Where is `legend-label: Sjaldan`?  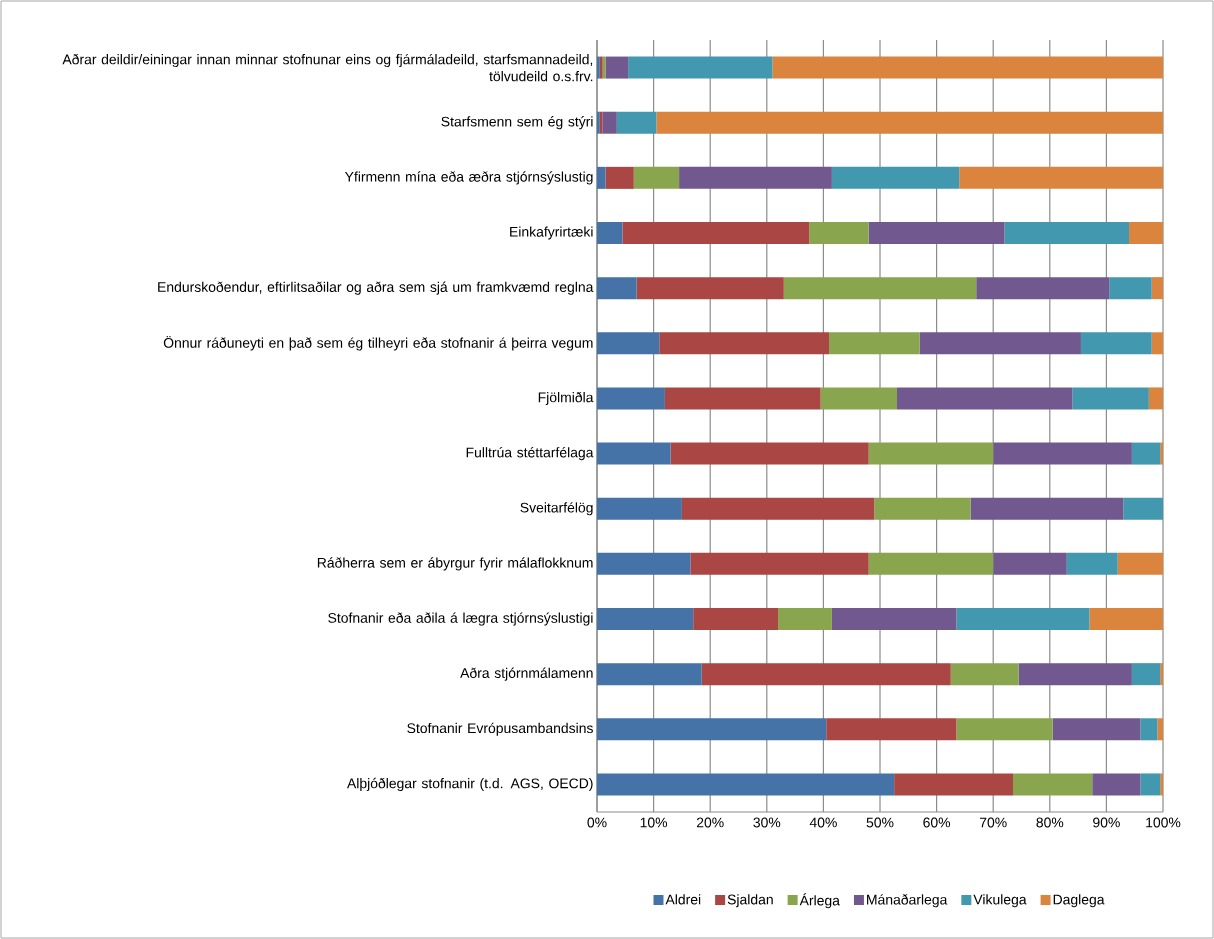
legend-label: Sjaldan is located at coordinates (750, 901).